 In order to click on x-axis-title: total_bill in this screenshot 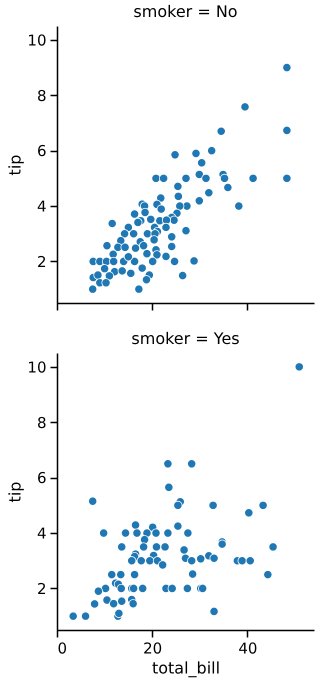, I will do `click(186, 668)`.